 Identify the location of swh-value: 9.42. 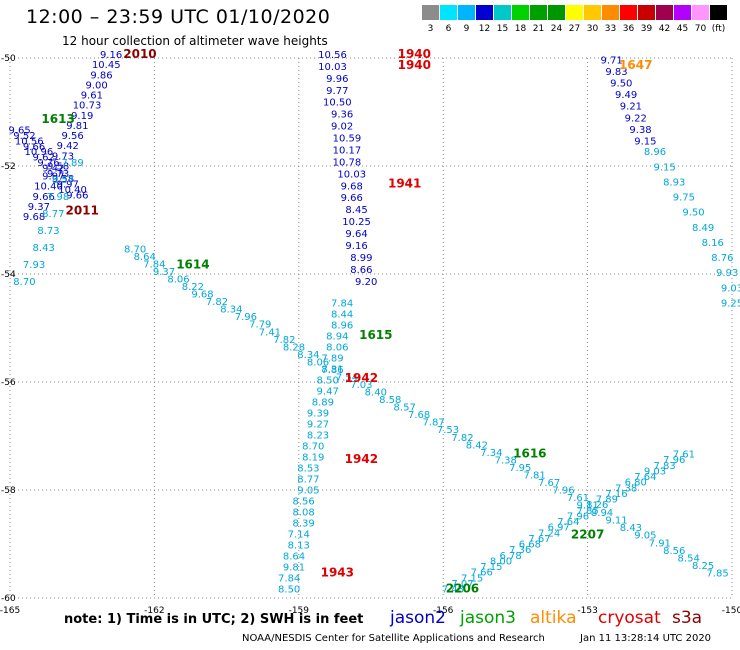
(68, 146).